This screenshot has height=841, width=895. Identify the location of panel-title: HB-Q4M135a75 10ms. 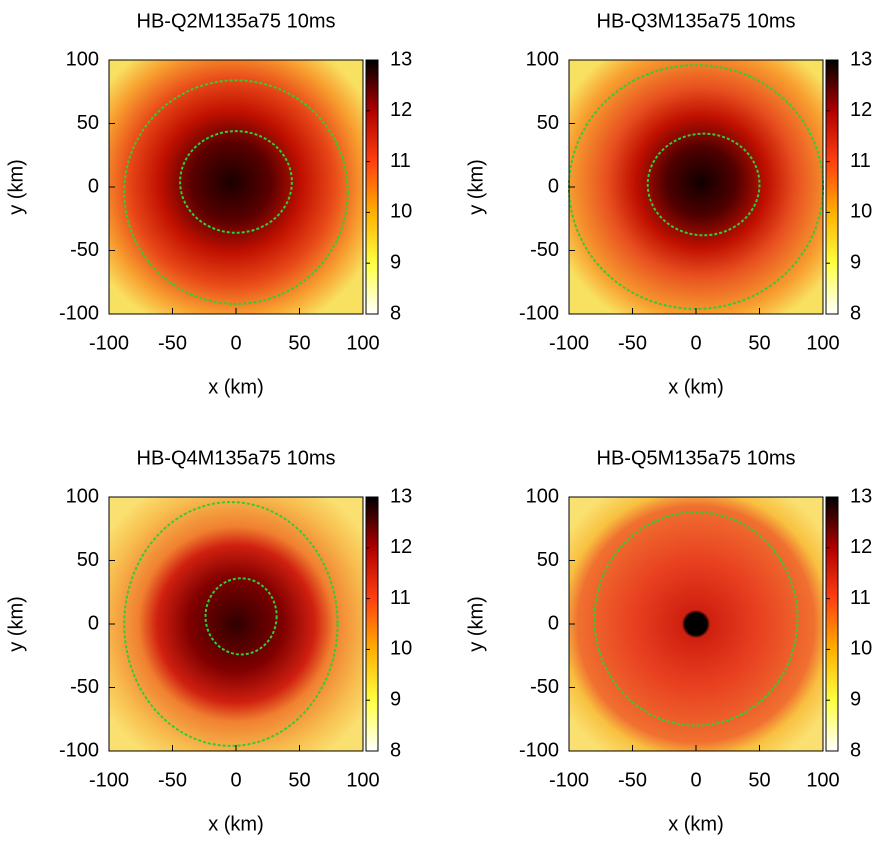
(236, 458).